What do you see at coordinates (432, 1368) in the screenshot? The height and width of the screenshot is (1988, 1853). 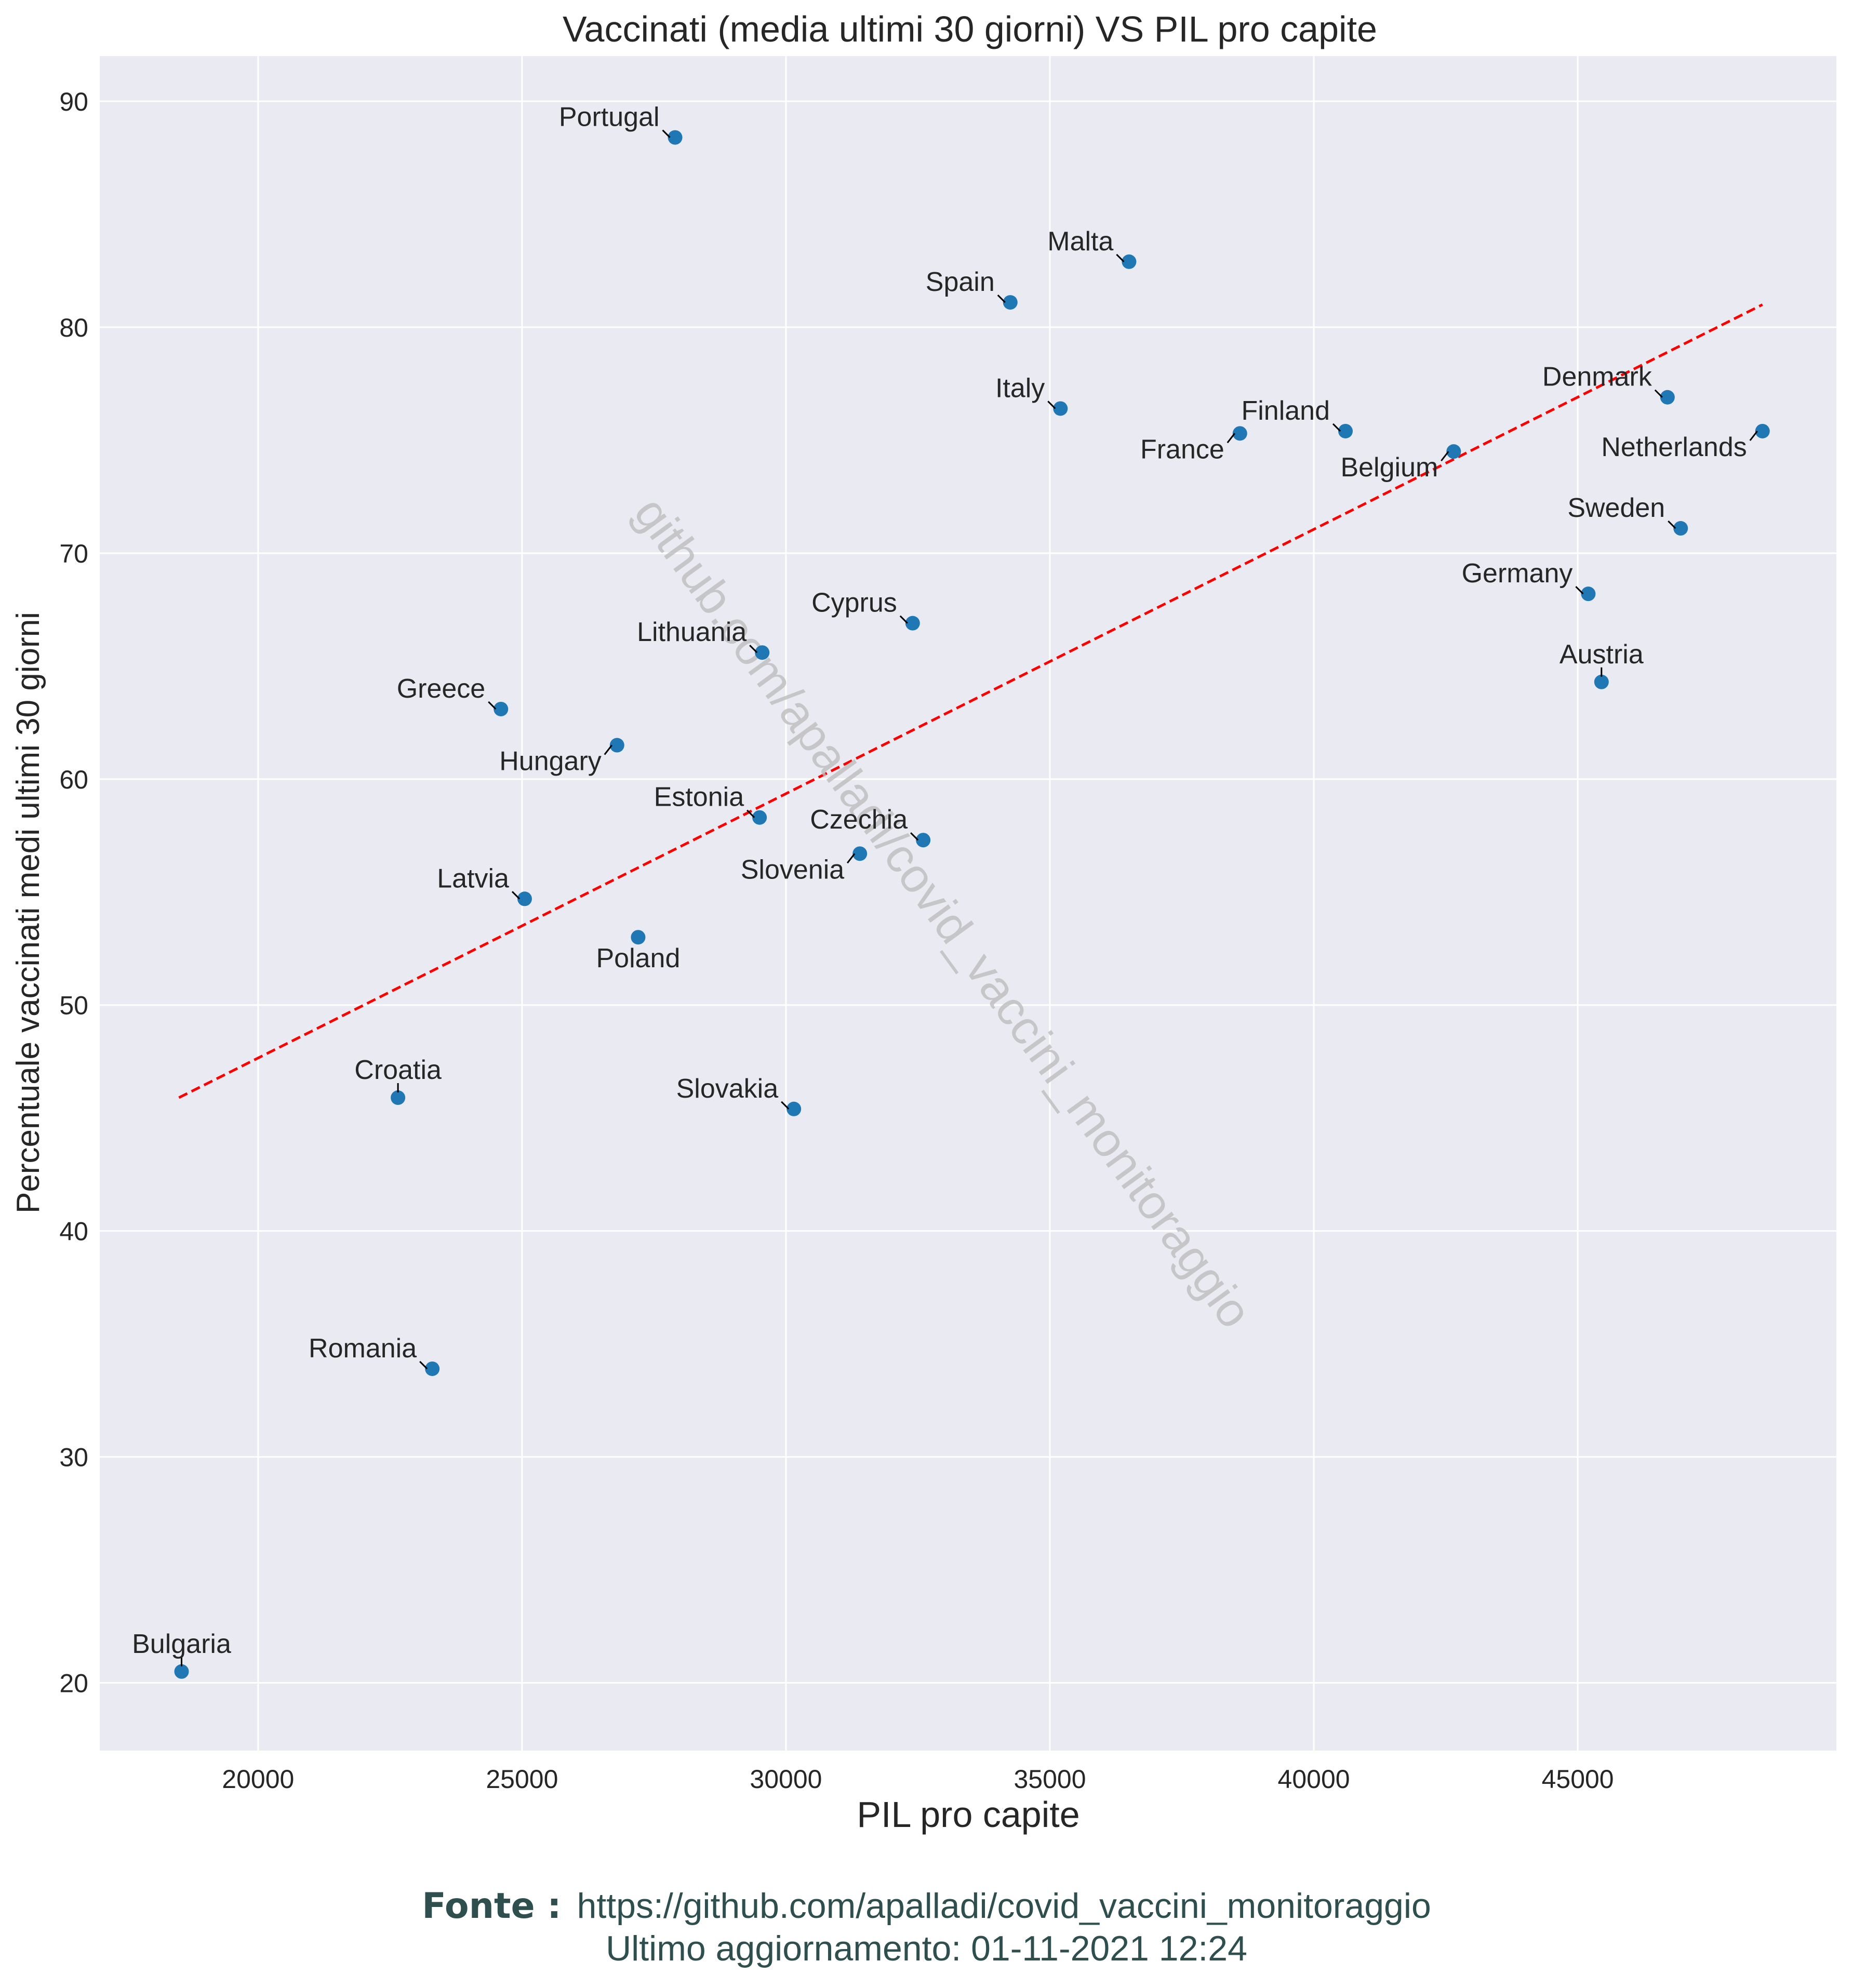 I see `point-romania` at bounding box center [432, 1368].